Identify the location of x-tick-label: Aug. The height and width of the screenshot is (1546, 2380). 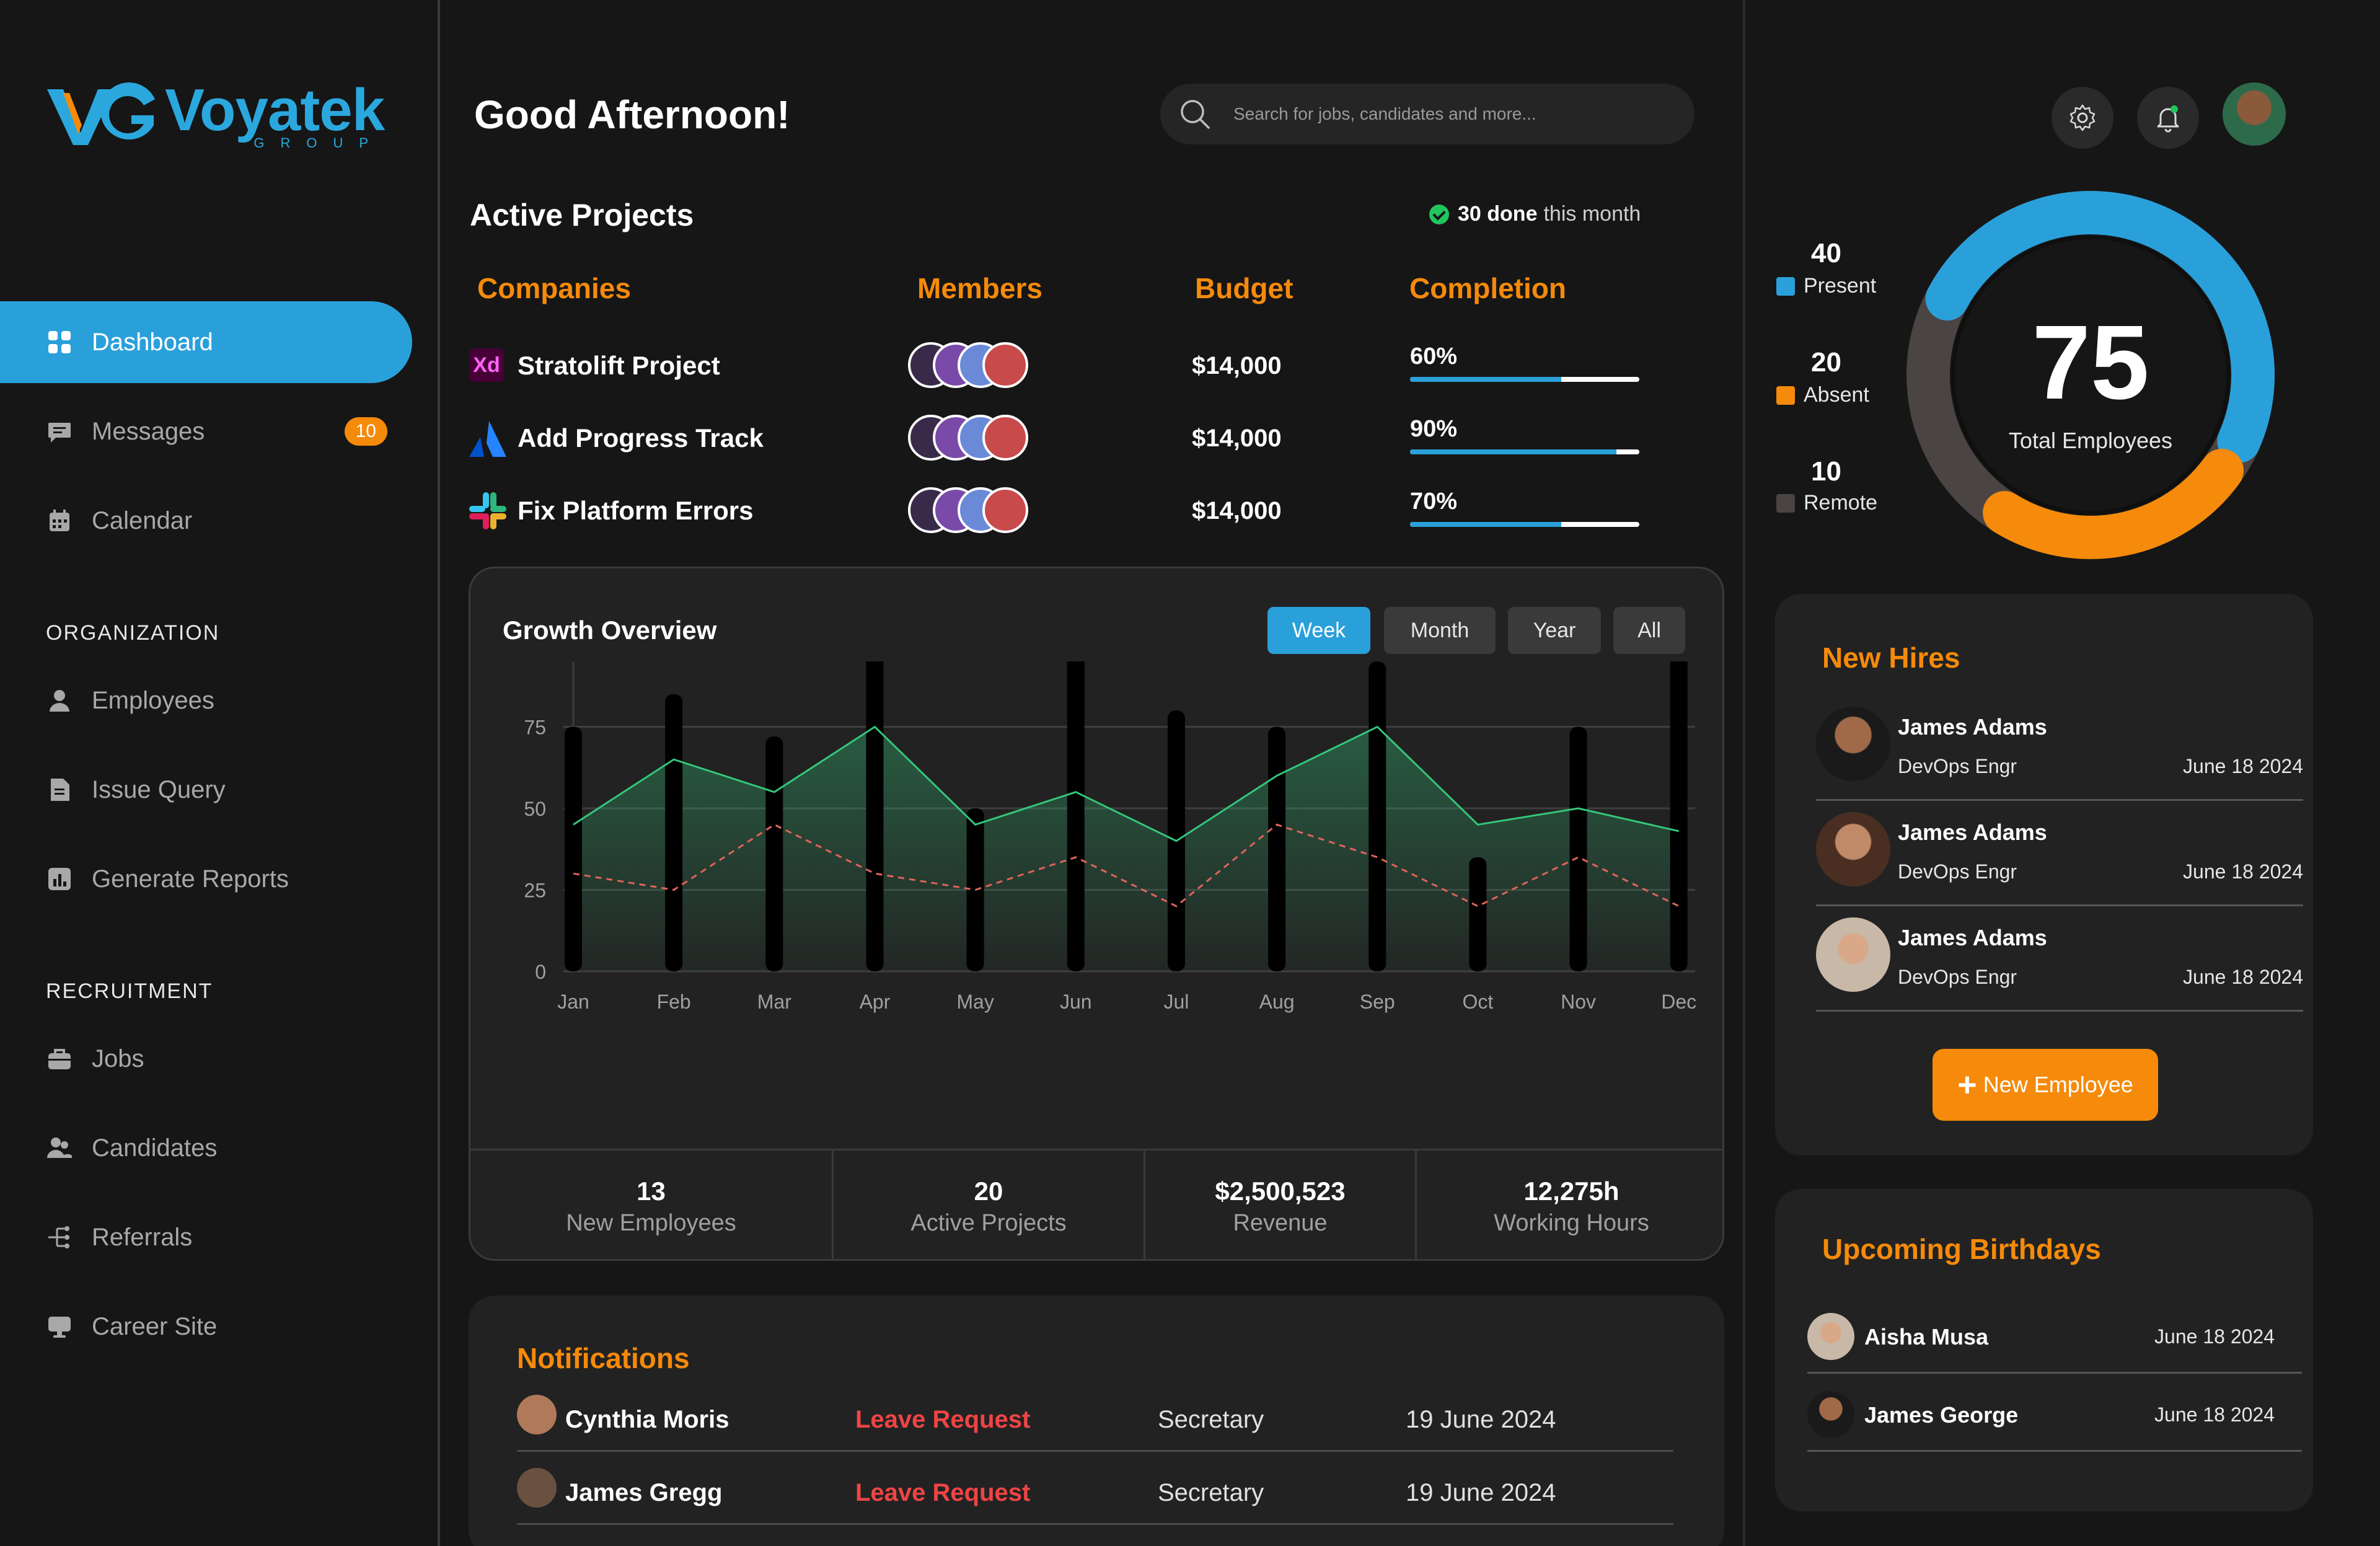
(1277, 1002).